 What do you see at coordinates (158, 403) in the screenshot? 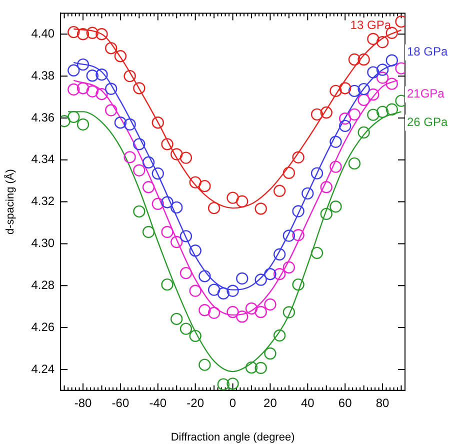
I see `x-tick-label: -40` at bounding box center [158, 403].